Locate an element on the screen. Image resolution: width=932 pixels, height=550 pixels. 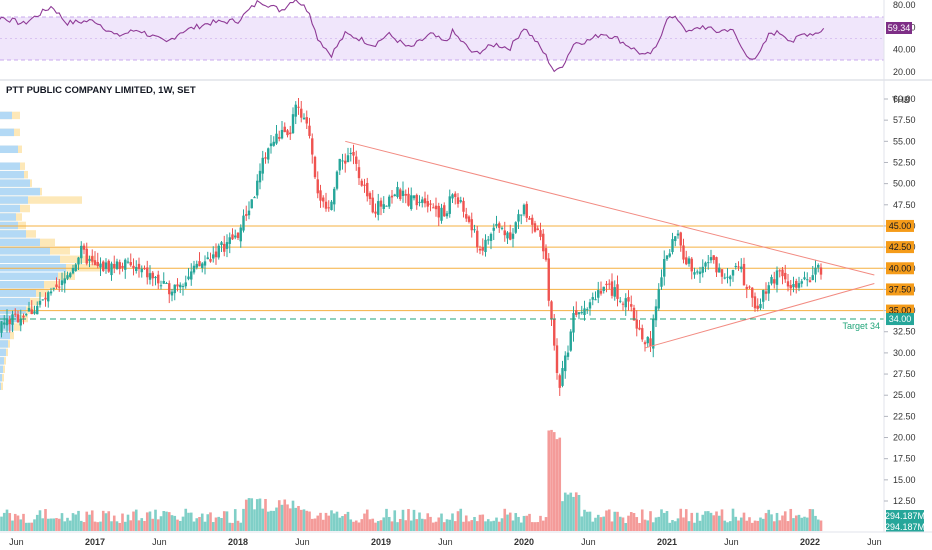
volume-label-1: 294.187M is located at coordinates (905, 516).